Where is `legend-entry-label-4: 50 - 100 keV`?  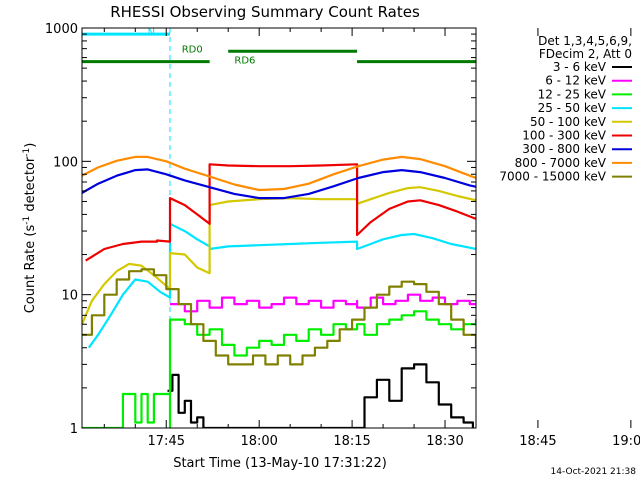
legend-entry-label-4: 50 - 100 keV is located at coordinates (568, 122).